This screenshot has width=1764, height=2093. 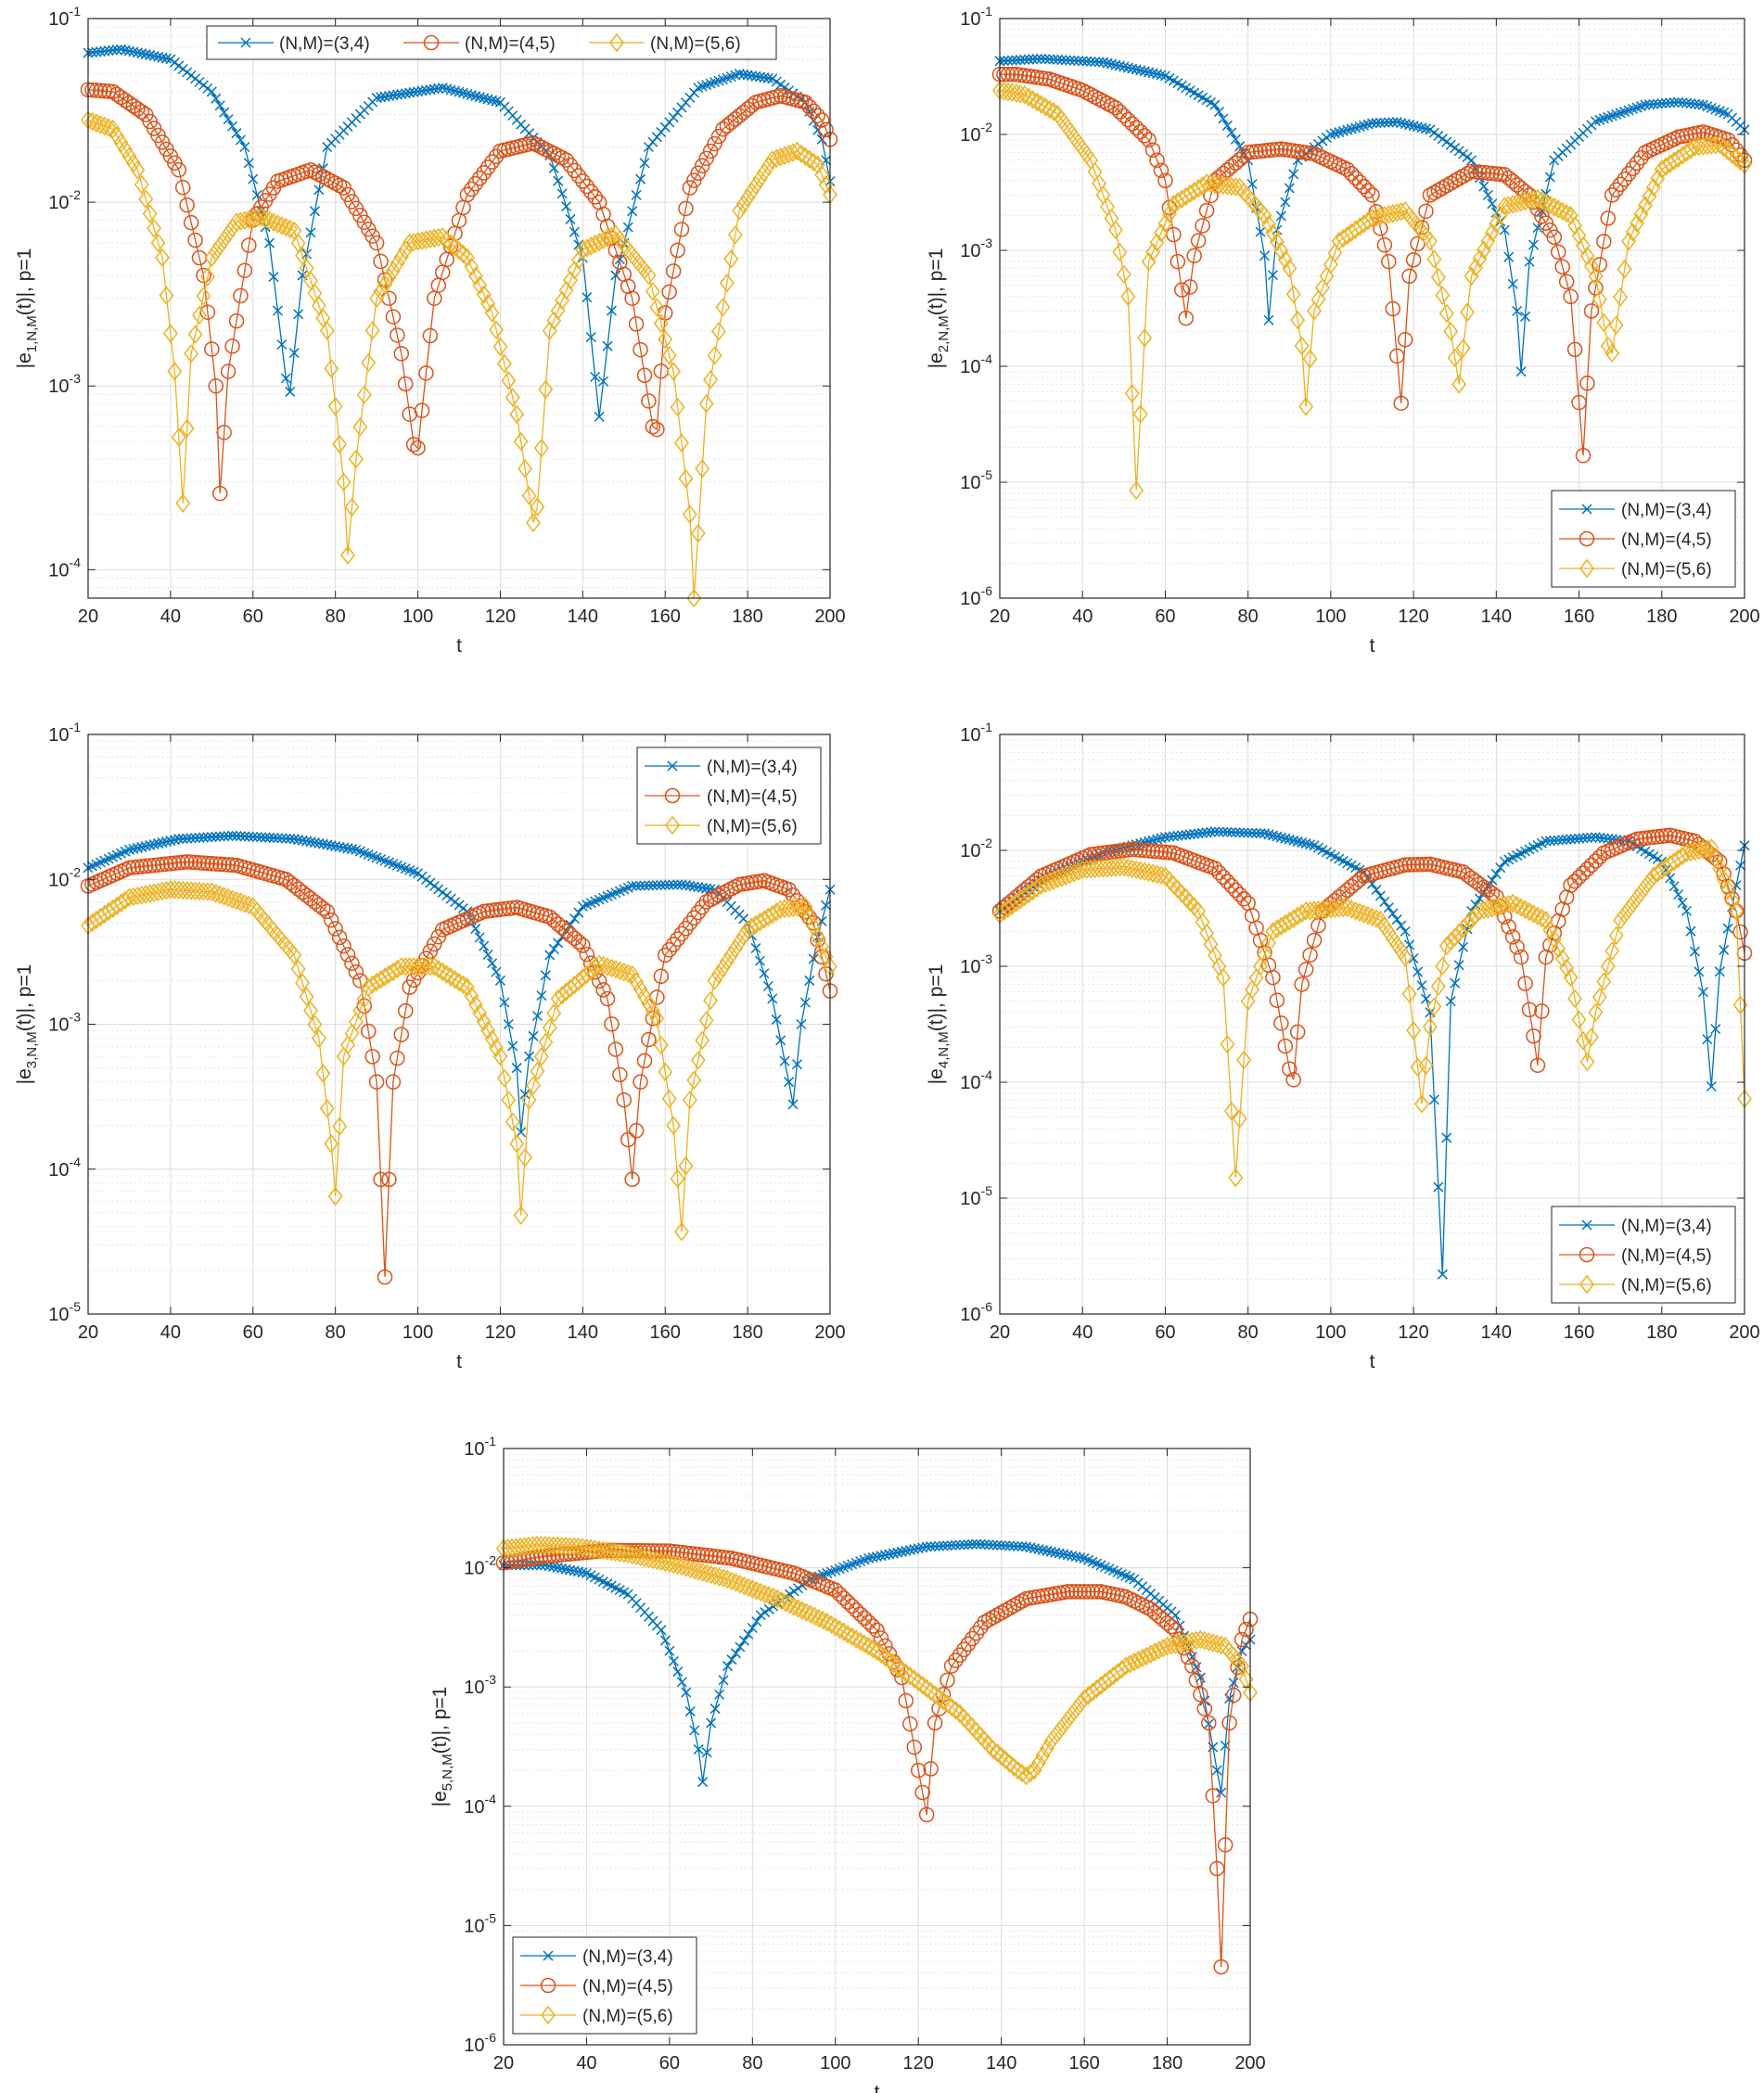 What do you see at coordinates (669, 2063) in the screenshot?
I see `x-tick-label: 60` at bounding box center [669, 2063].